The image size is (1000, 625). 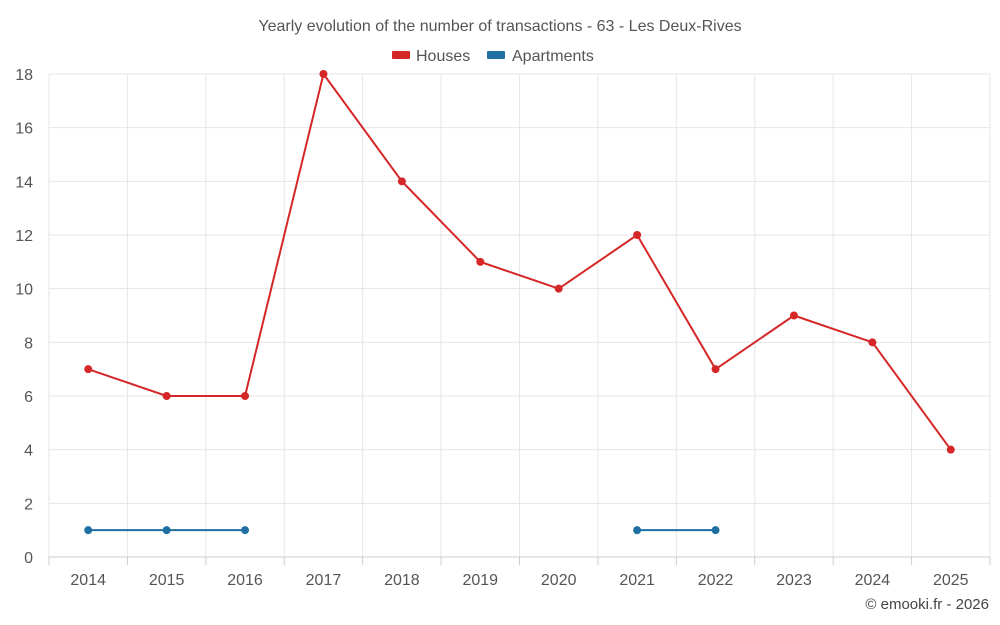 I want to click on legend: Houses Apartments, so click(x=493, y=56).